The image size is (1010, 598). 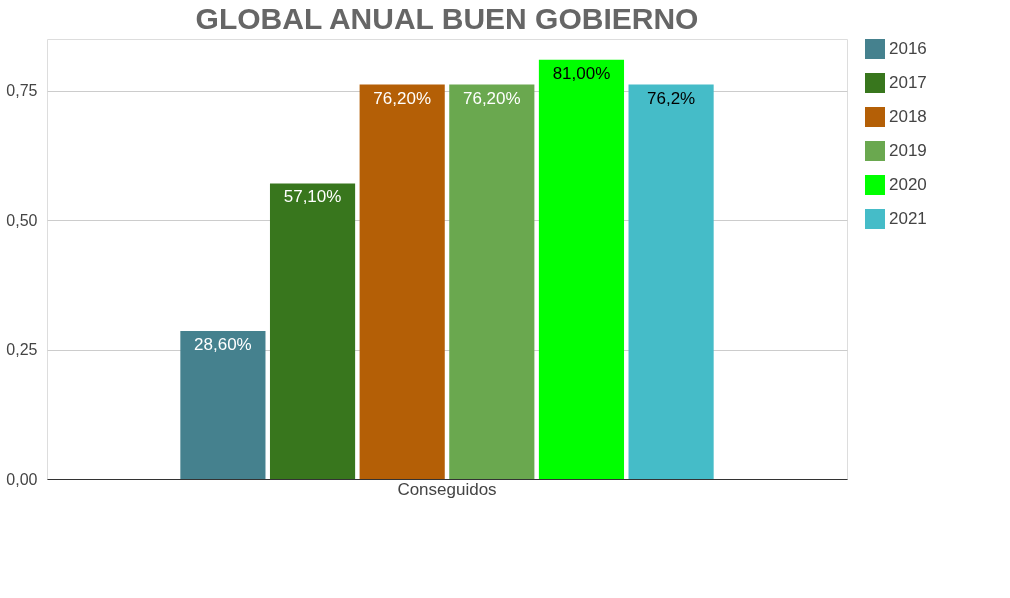 What do you see at coordinates (908, 150) in the screenshot?
I see `legend-label: 2019` at bounding box center [908, 150].